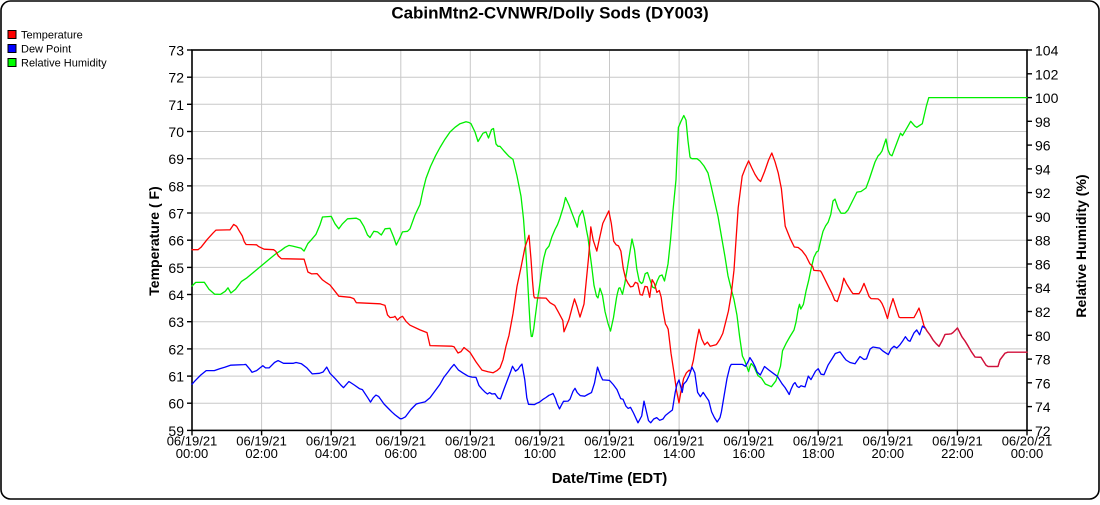 The width and height of the screenshot is (1100, 505). I want to click on svg-text: 63, so click(176, 322).